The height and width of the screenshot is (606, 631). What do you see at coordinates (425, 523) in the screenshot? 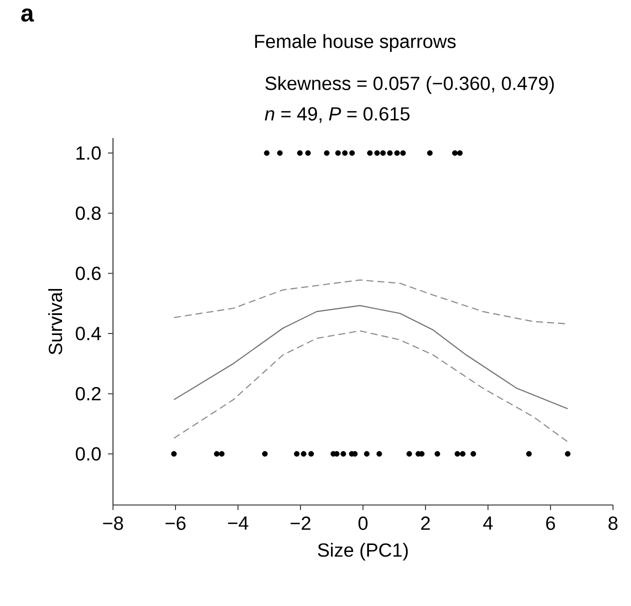
I see `x-tick-label: 2` at bounding box center [425, 523].